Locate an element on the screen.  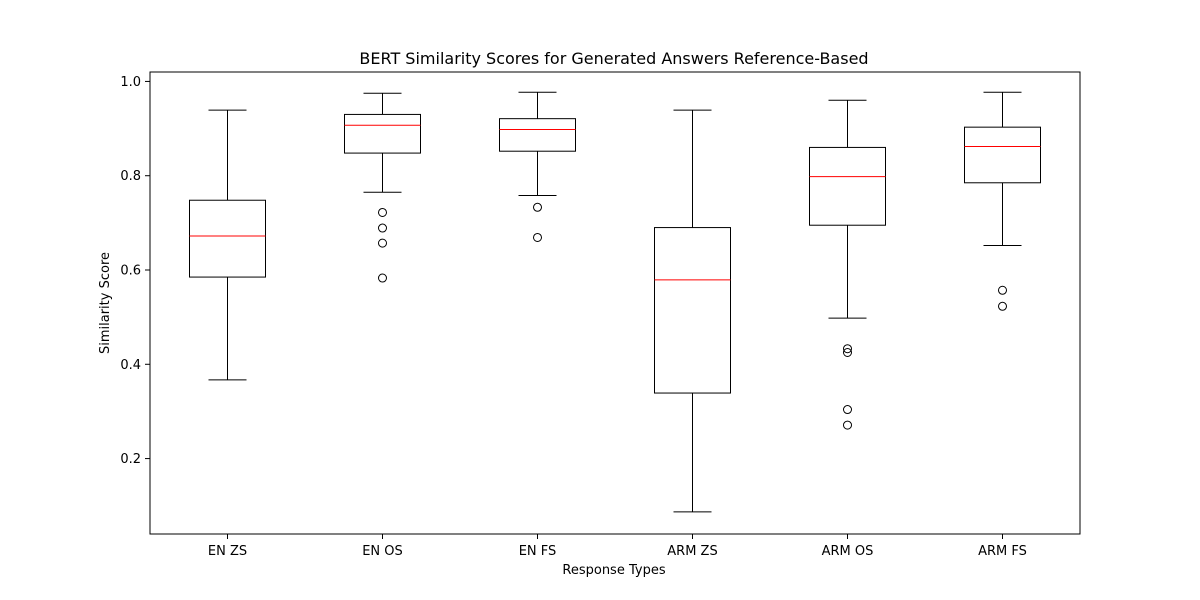
y-tick-label: 0.2 is located at coordinates (130, 459).